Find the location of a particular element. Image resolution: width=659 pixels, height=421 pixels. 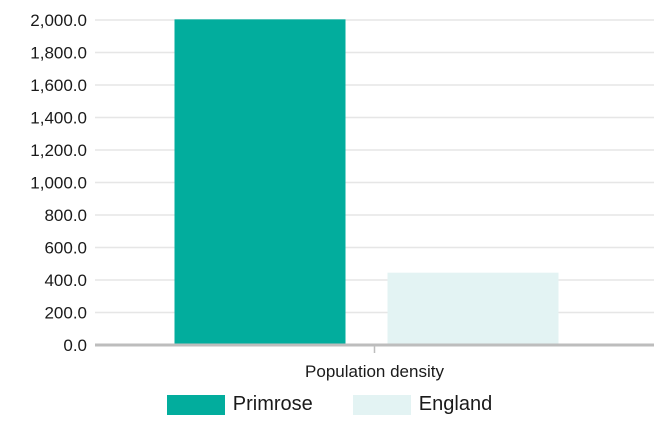

bar-england is located at coordinates (473, 308).